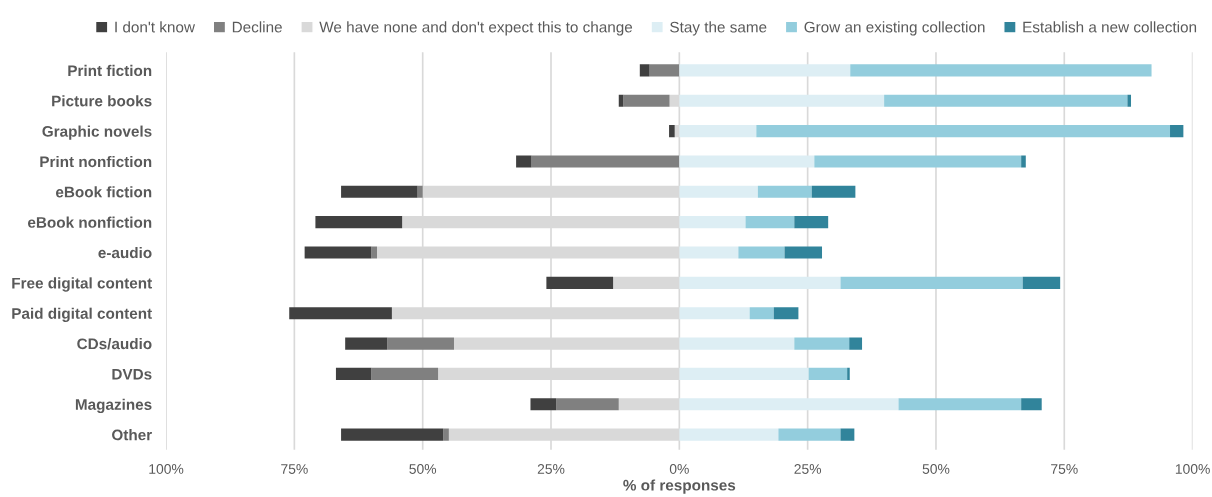  I want to click on y-tick-label: Other, so click(132, 435).